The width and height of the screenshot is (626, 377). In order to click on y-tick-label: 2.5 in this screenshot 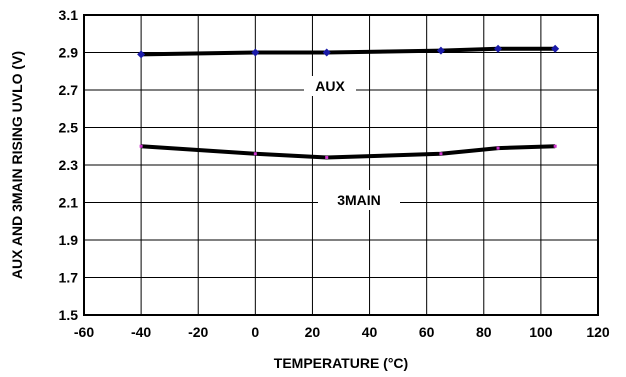, I will do `click(69, 128)`.